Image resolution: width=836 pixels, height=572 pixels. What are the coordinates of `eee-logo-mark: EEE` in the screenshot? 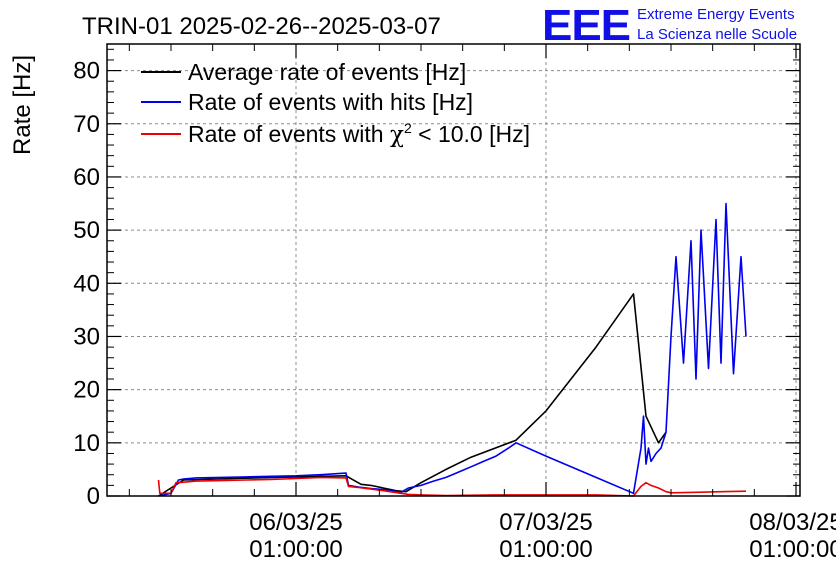 It's located at (586, 25).